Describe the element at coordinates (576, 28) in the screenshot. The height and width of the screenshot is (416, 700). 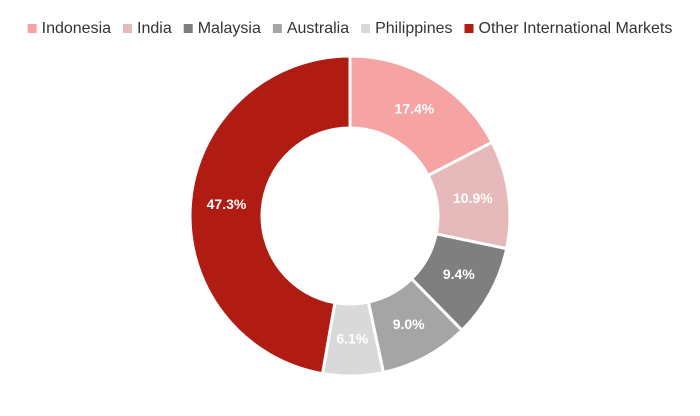
I see `legend-label: Other International Markets` at that location.